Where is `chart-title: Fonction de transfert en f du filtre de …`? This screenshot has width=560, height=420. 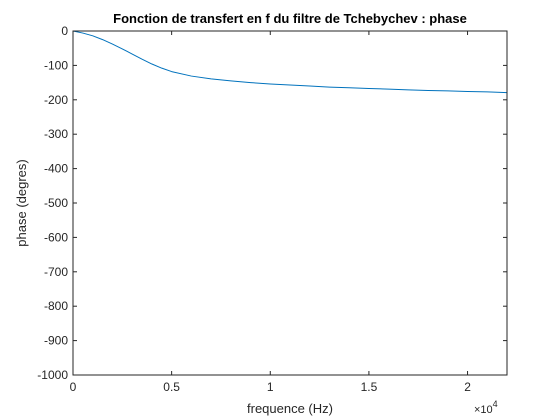 chart-title: Fonction de transfert en f du filtre de … is located at coordinates (290, 18).